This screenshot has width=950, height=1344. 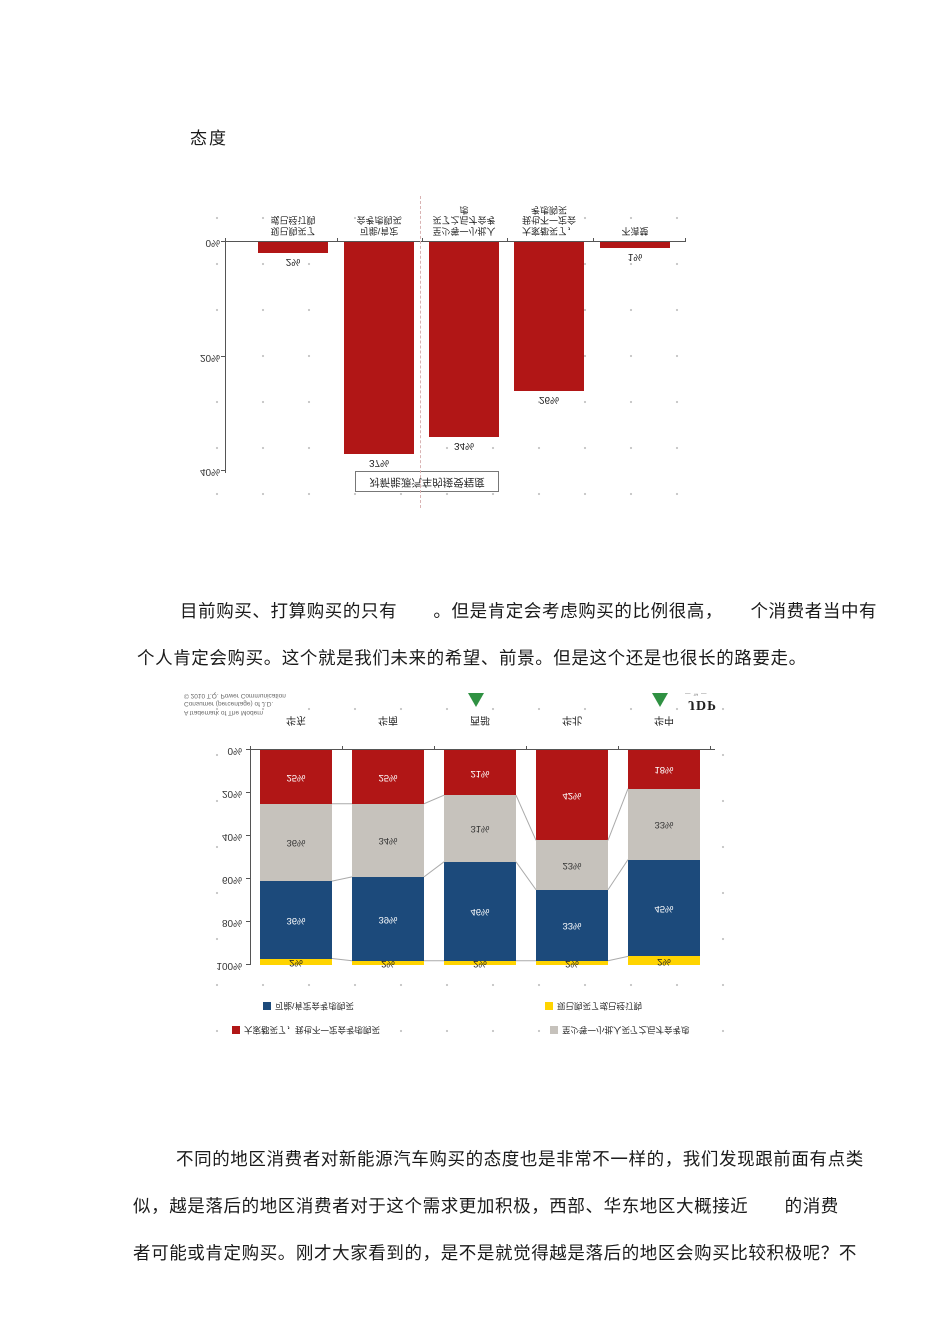 What do you see at coordinates (225, 357) in the screenshot?
I see `chart1-y-axis` at bounding box center [225, 357].